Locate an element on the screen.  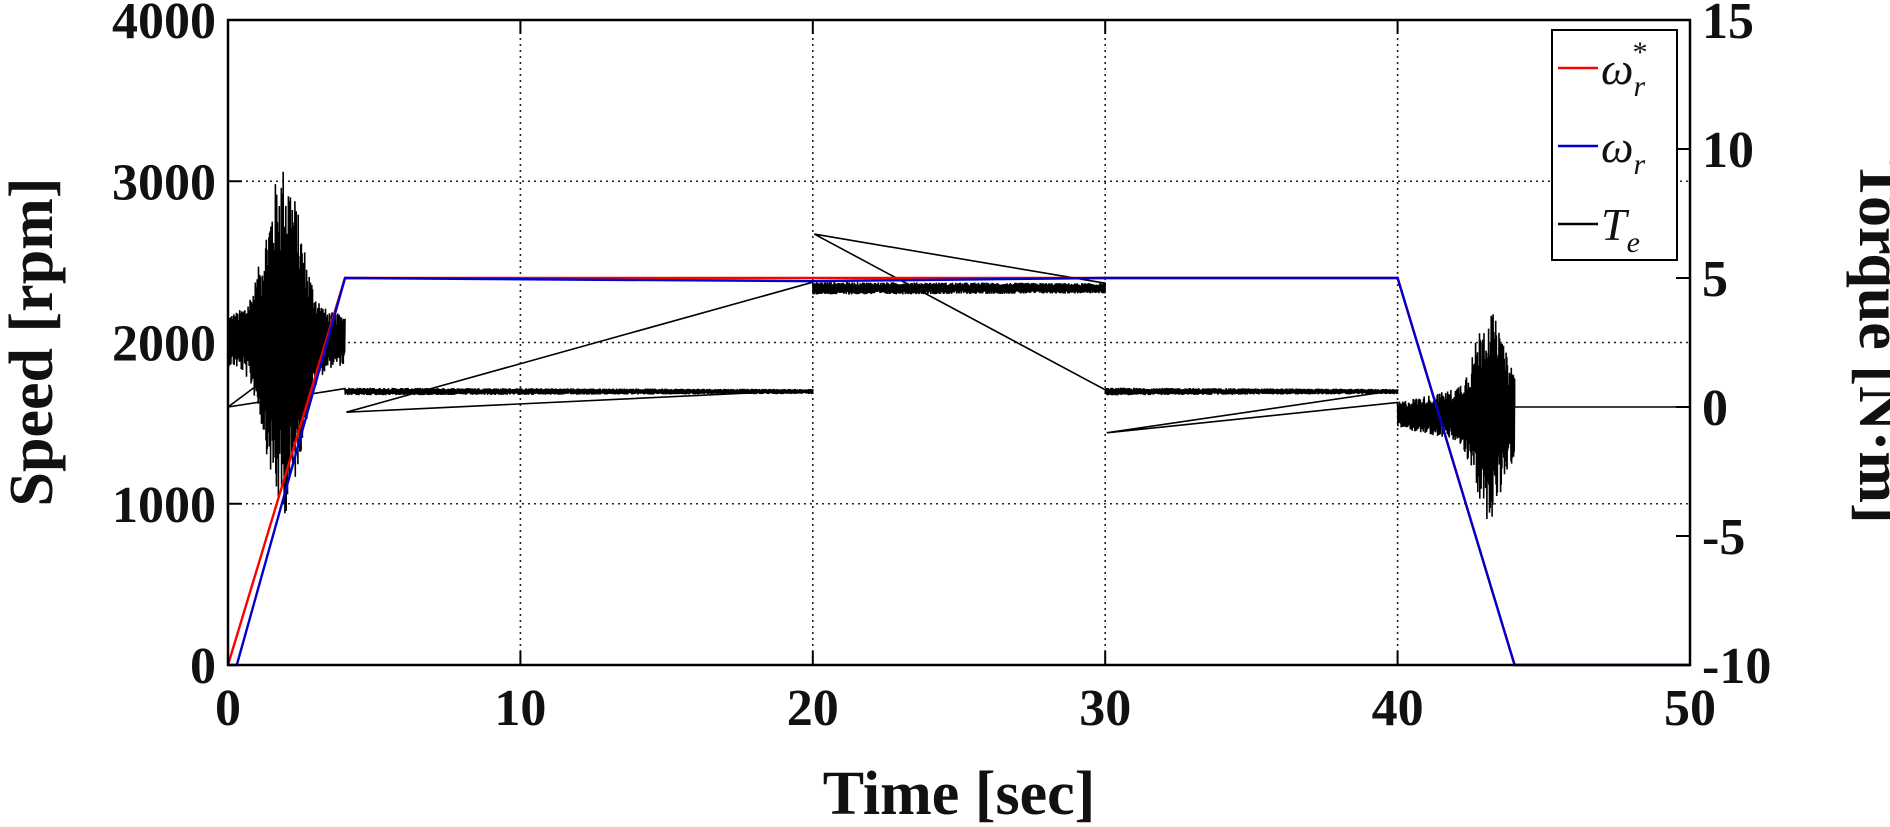
left-y-tick-label: 2000 is located at coordinates (164, 344).